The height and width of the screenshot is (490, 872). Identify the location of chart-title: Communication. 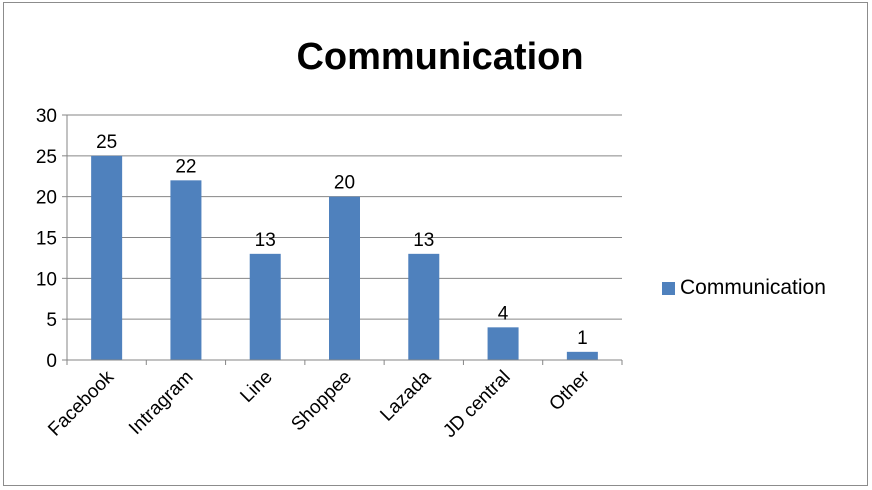
(440, 57).